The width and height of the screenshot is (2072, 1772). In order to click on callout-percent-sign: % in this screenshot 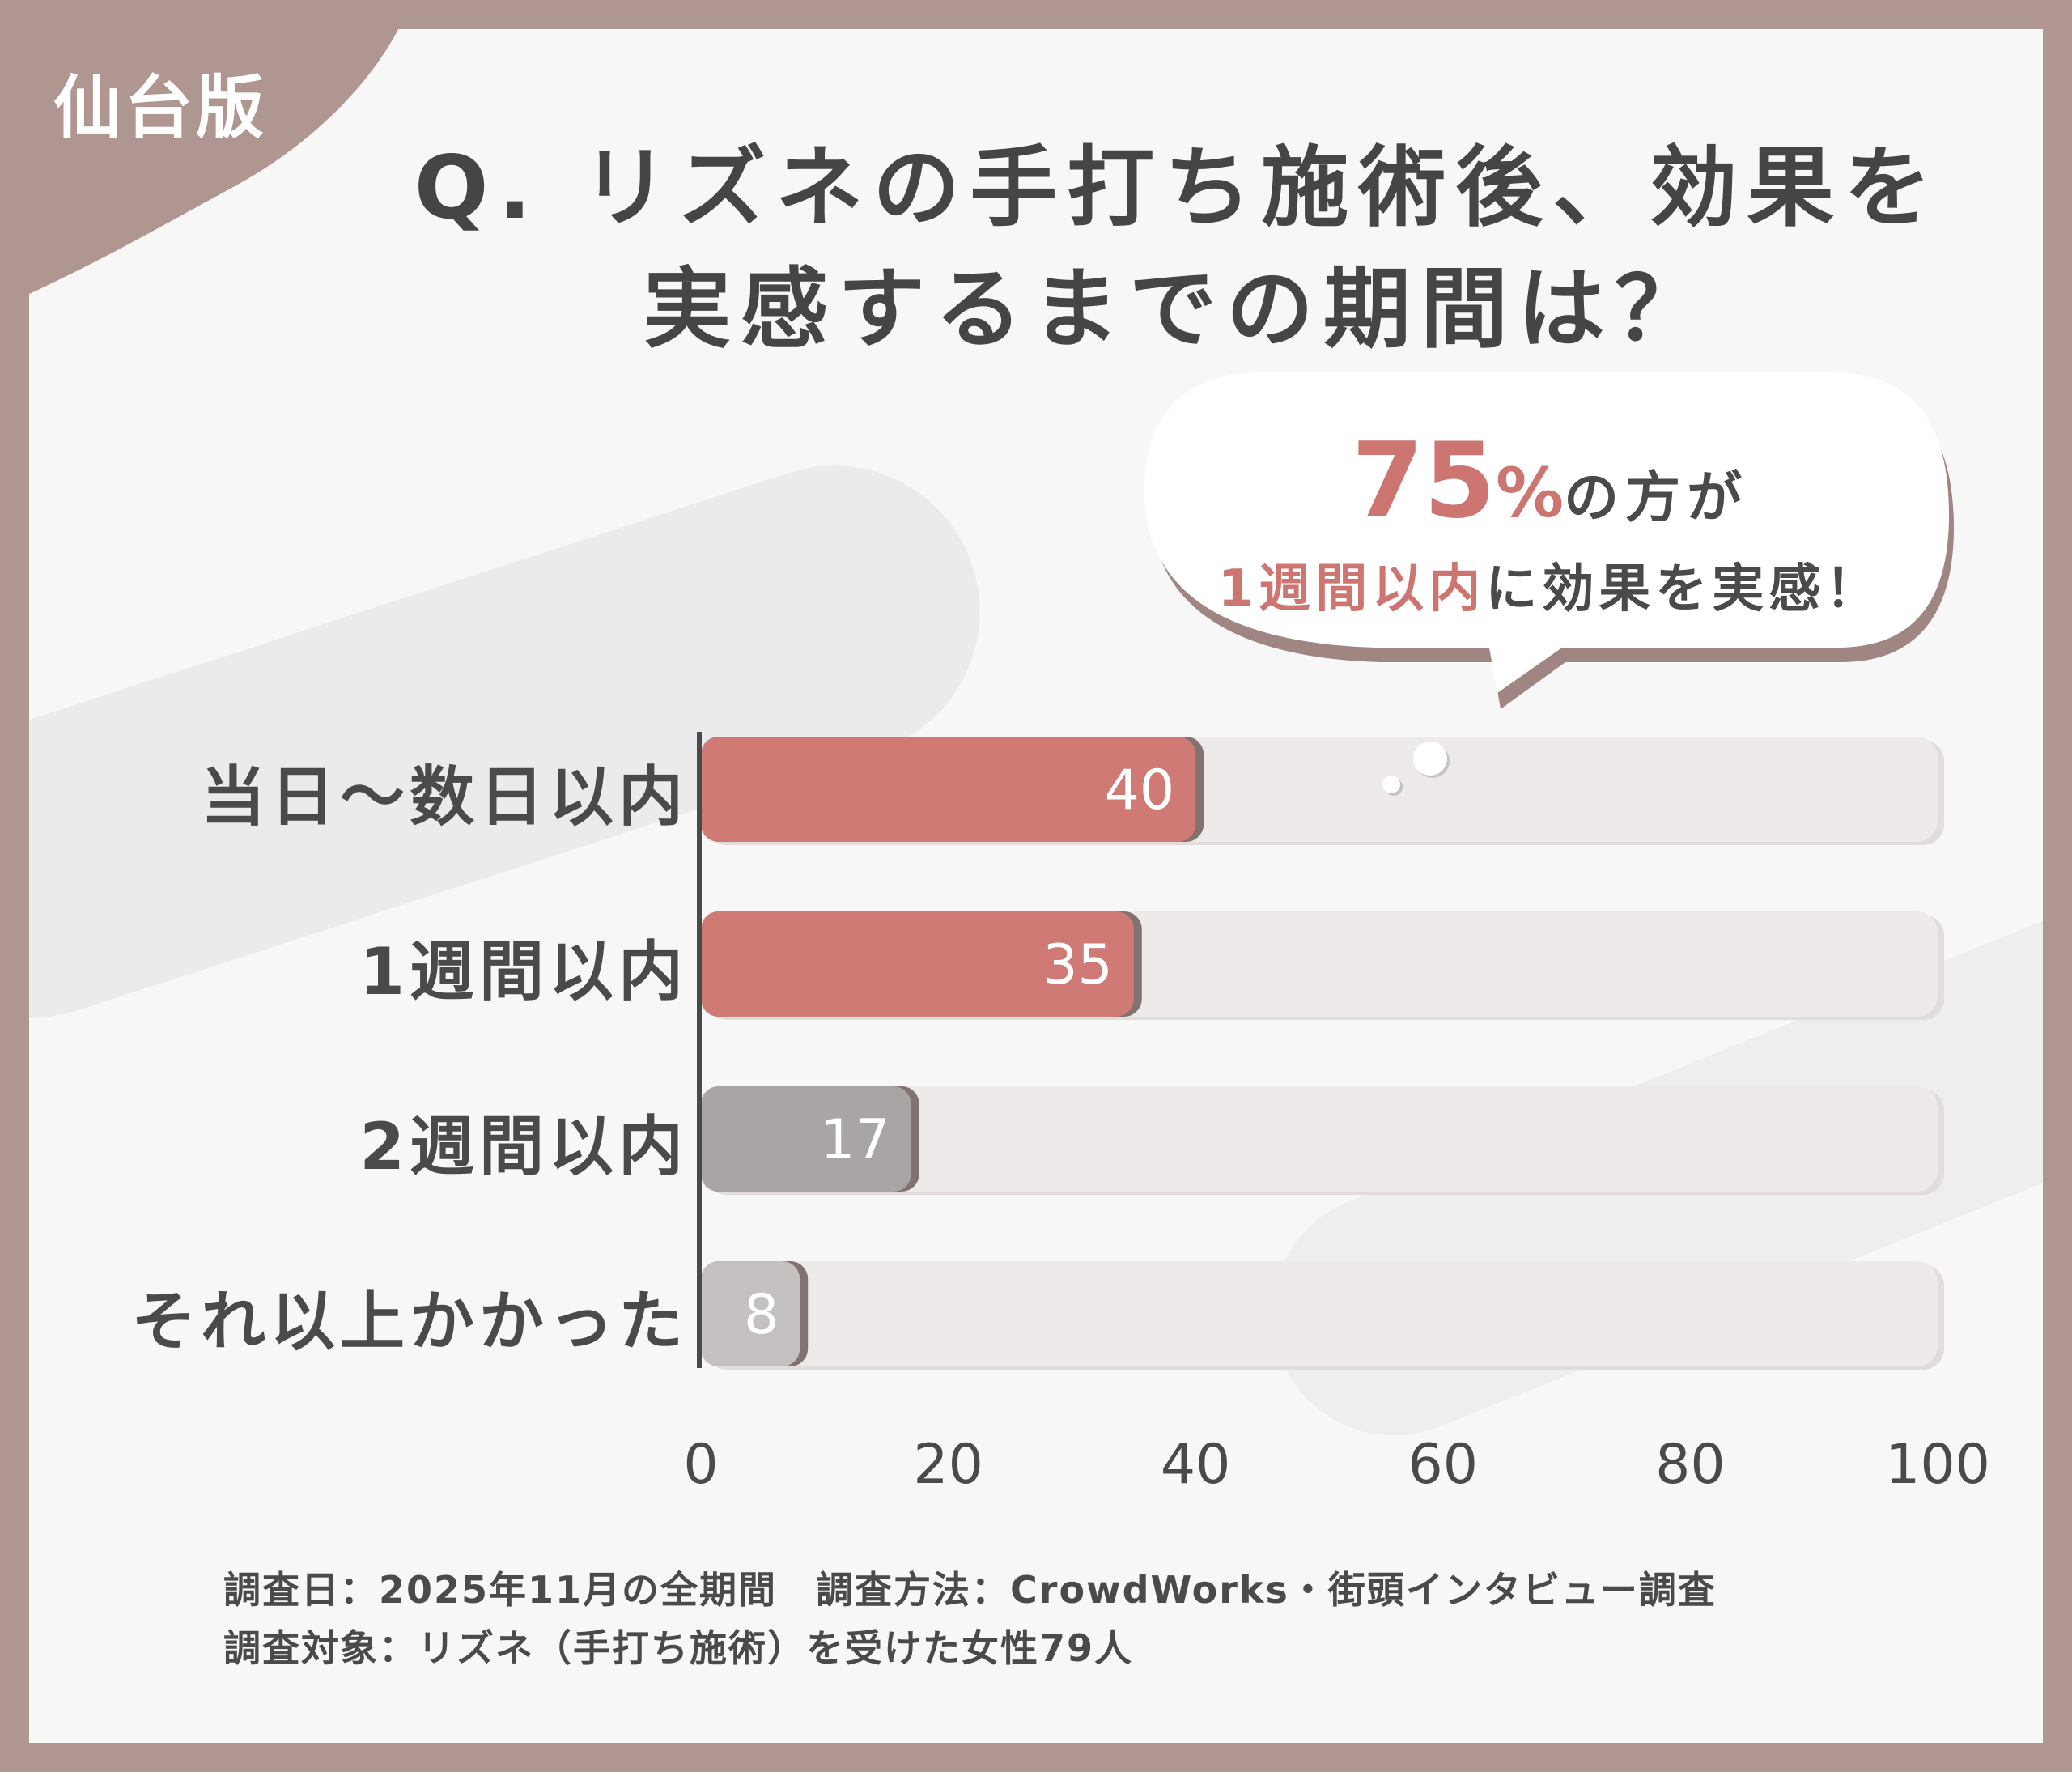, I will do `click(1530, 493)`.